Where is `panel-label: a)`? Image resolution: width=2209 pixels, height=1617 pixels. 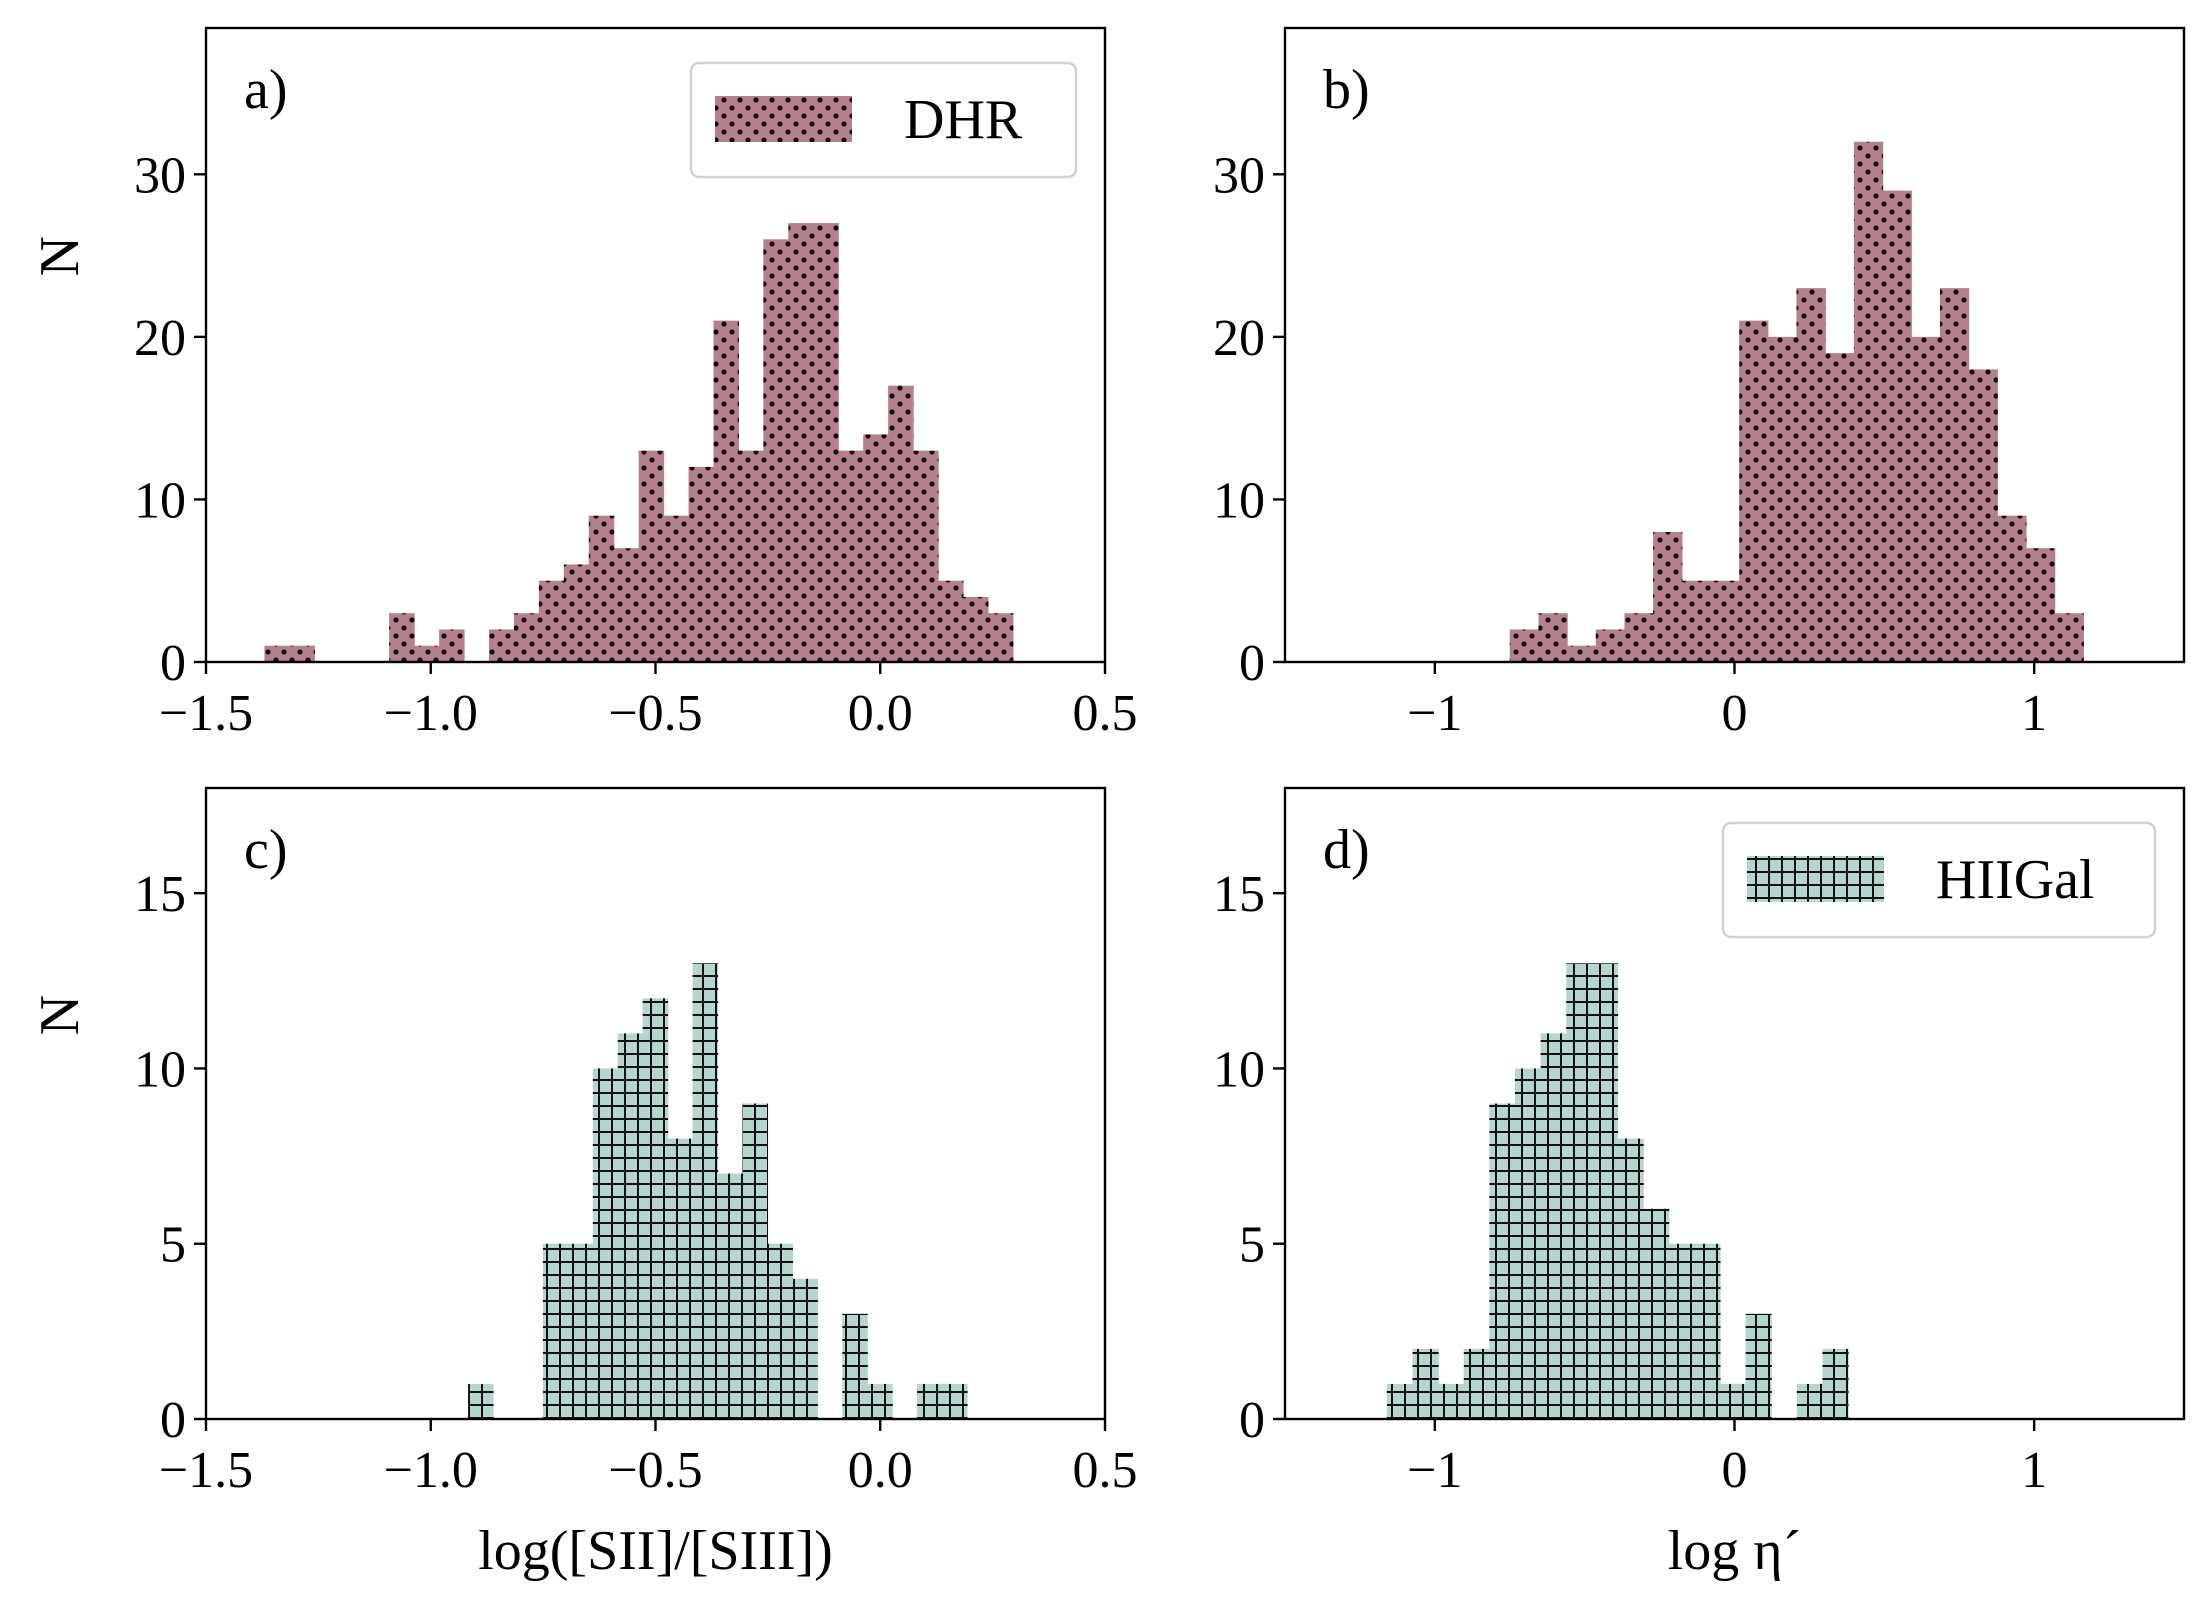 panel-label: a) is located at coordinates (266, 90).